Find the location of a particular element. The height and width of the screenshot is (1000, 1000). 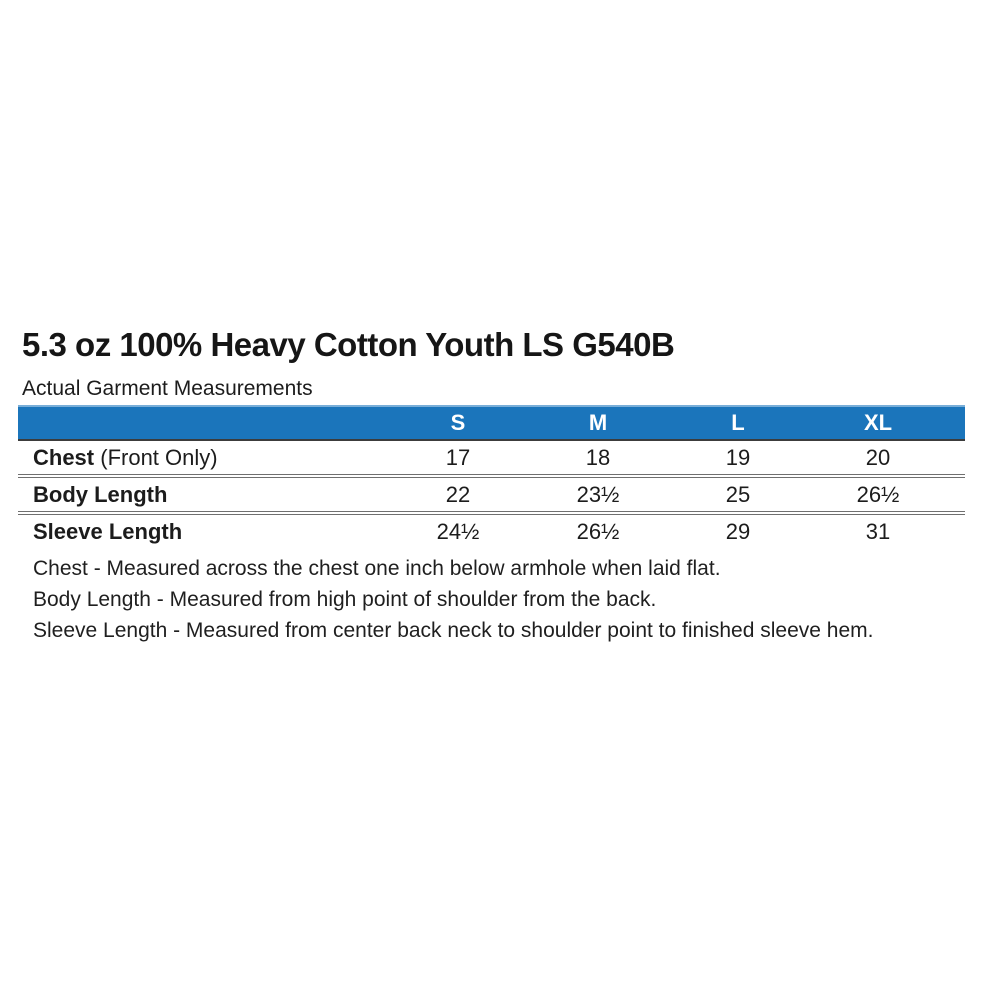

value-cell: 25 is located at coordinates (738, 494).